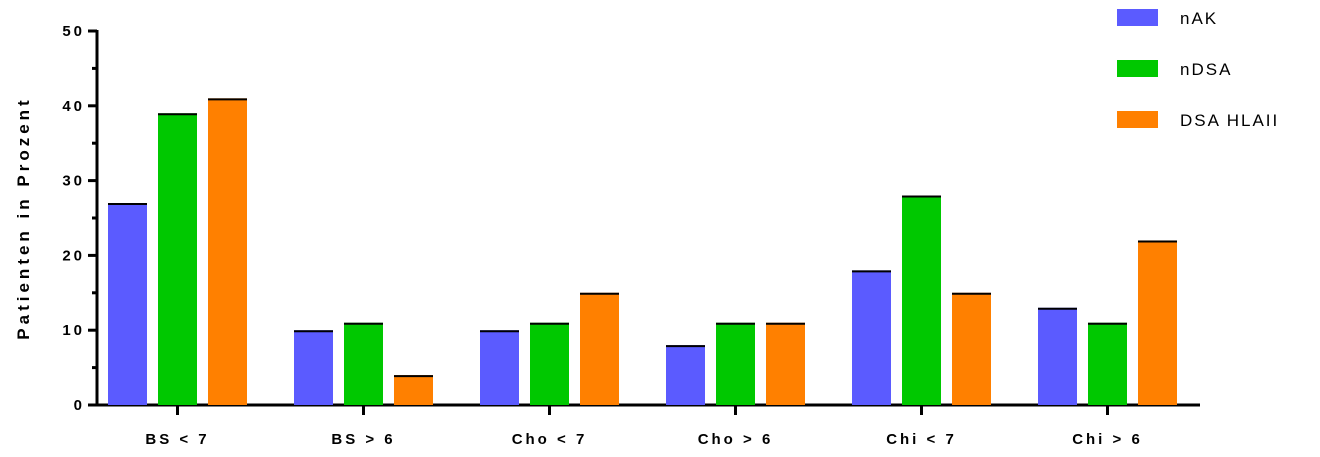 This screenshot has height=457, width=1320. What do you see at coordinates (73, 181) in the screenshot?
I see `y-tick-label: 30` at bounding box center [73, 181].